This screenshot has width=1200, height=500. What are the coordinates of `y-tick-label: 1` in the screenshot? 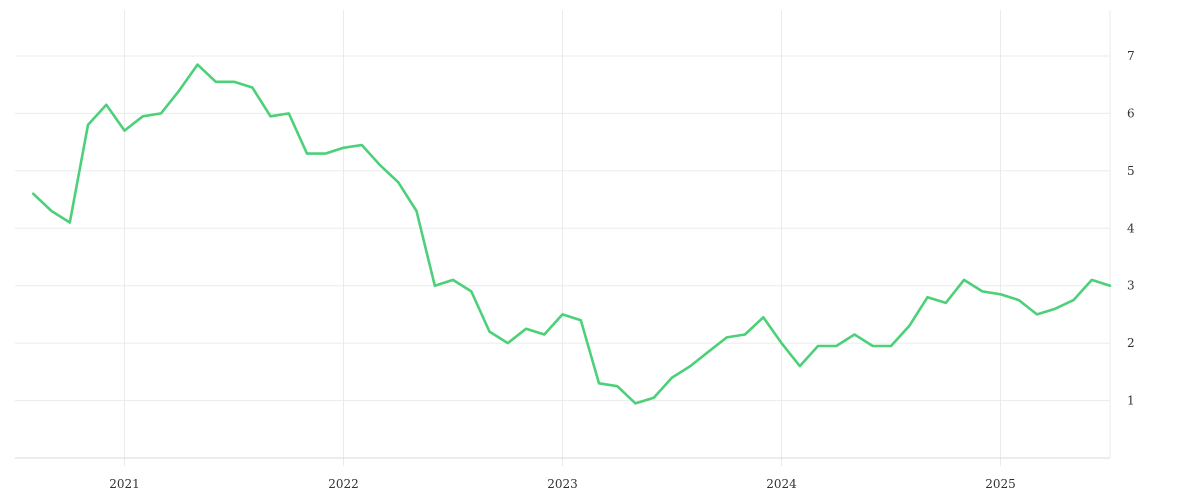 It's located at (1131, 401).